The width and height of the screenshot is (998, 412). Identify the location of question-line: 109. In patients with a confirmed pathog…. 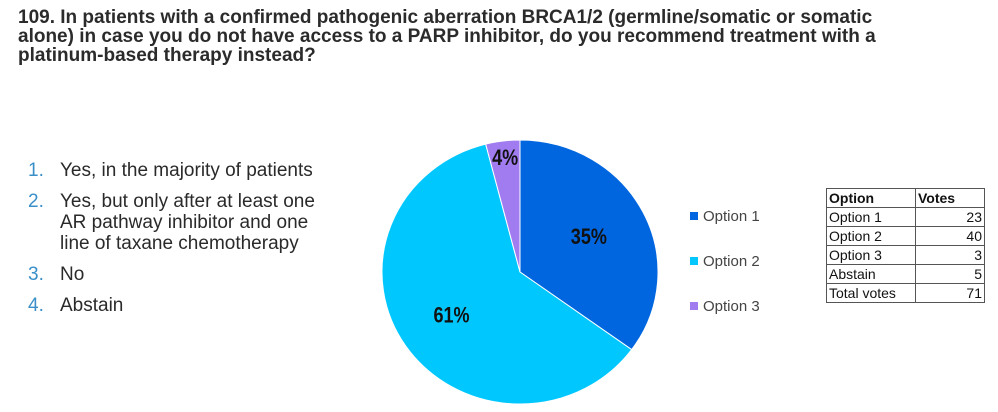
(445, 17).